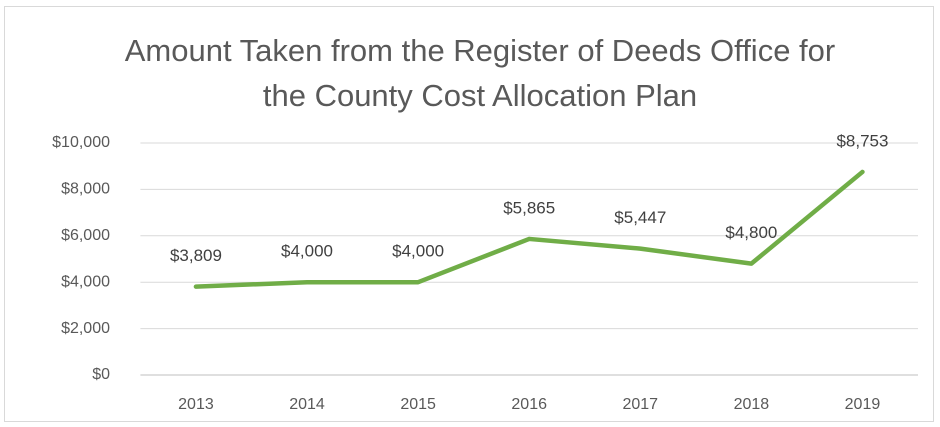  Describe the element at coordinates (529, 207) in the screenshot. I see `value-label: $5,865` at that location.